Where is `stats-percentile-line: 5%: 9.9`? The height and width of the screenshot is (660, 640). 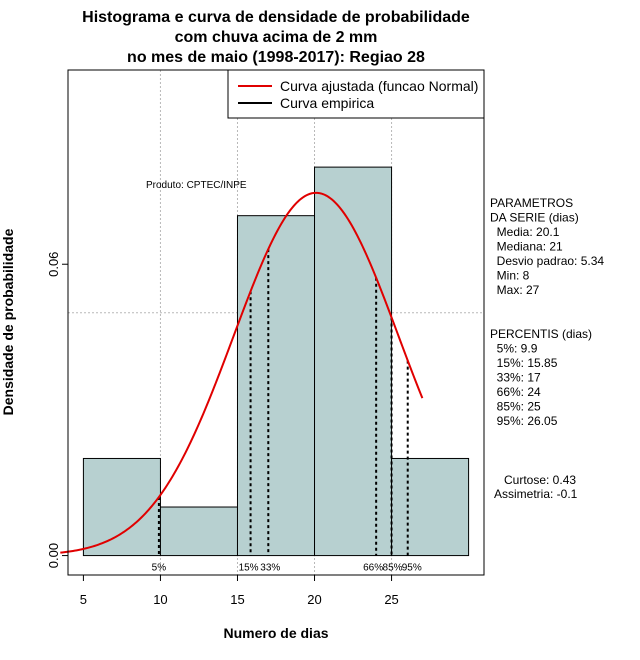 stats-percentile-line: 5%: 9.9 is located at coordinates (514, 349).